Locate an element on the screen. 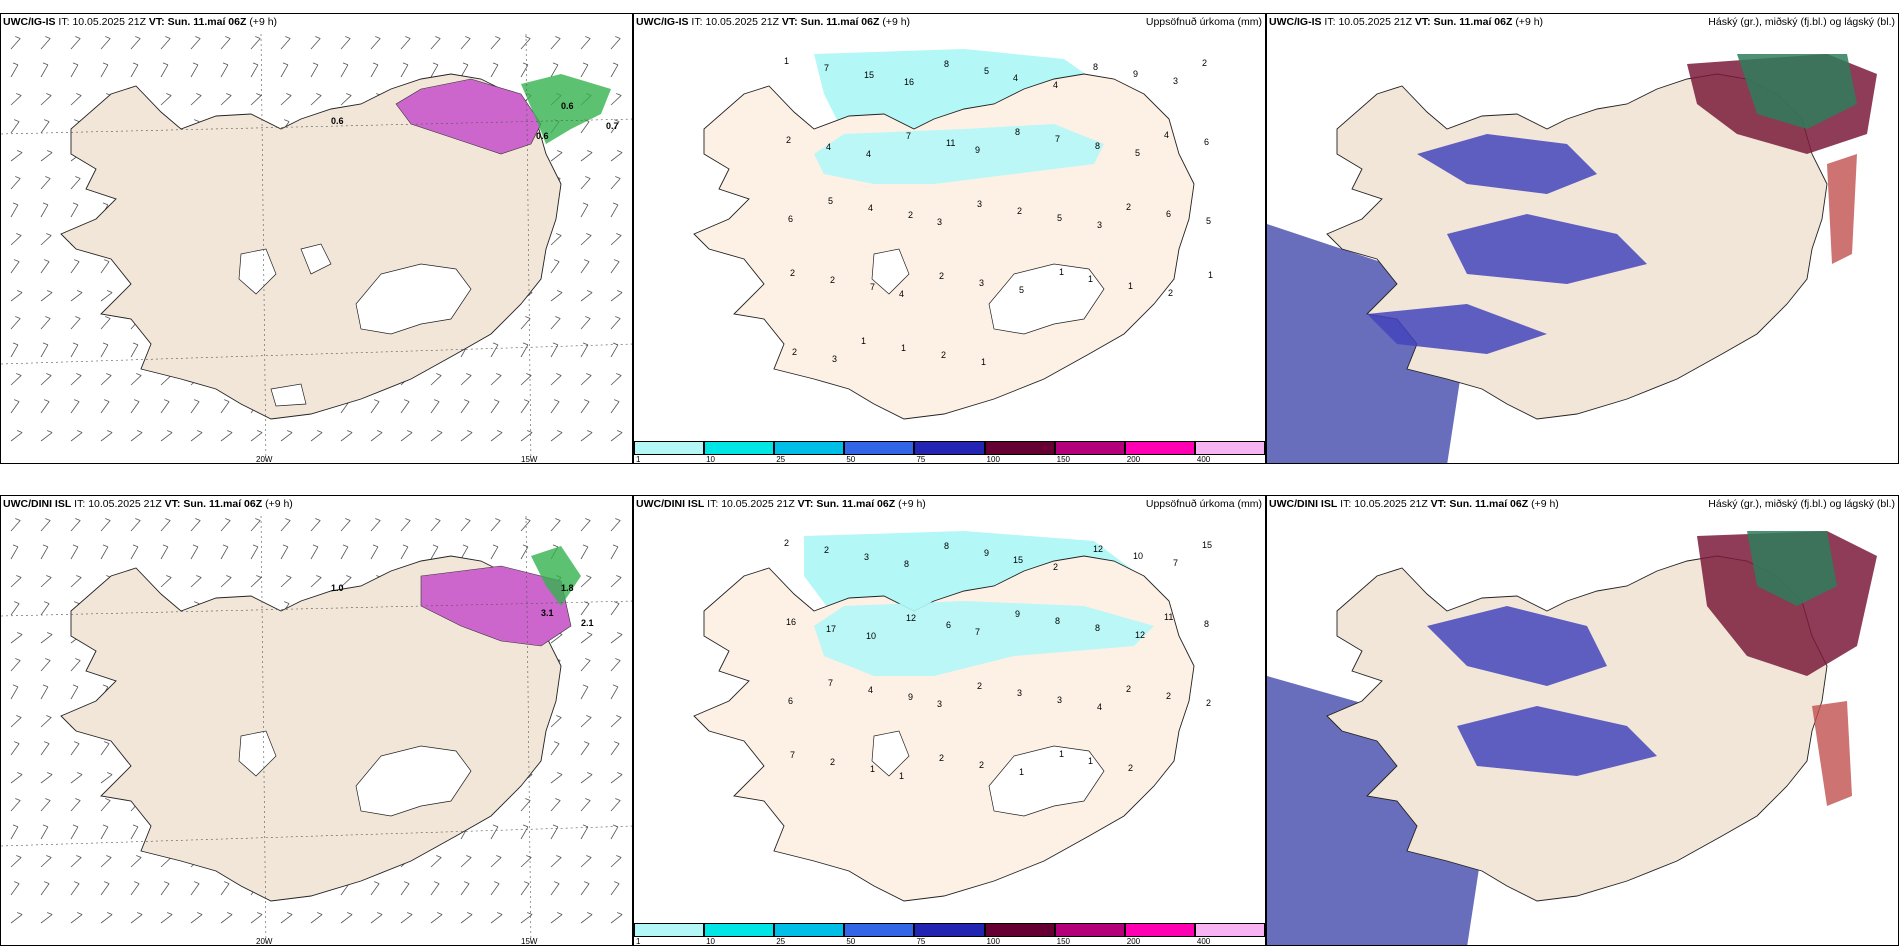 The width and height of the screenshot is (1900, 950). precip-value-label: 6 is located at coordinates (948, 625).